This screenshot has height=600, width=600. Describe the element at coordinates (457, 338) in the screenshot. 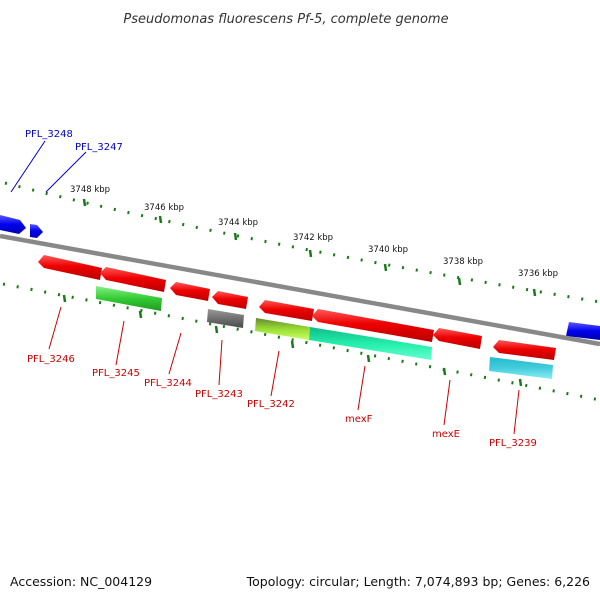

I see `gene-mexE` at that location.